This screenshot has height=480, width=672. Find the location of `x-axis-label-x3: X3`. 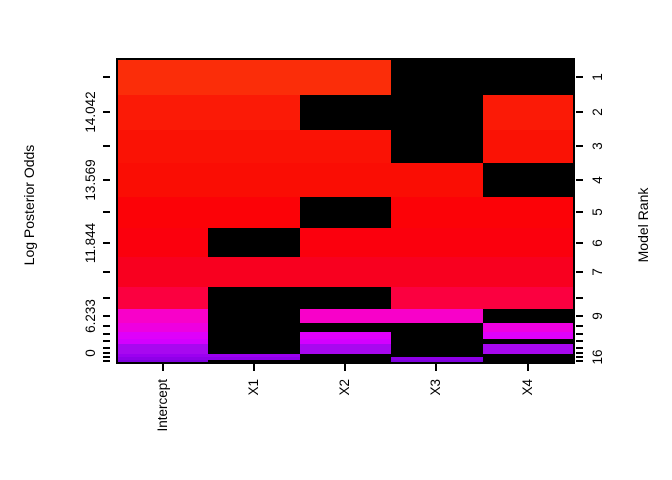

x-axis-label-x3: X3 is located at coordinates (435, 387).